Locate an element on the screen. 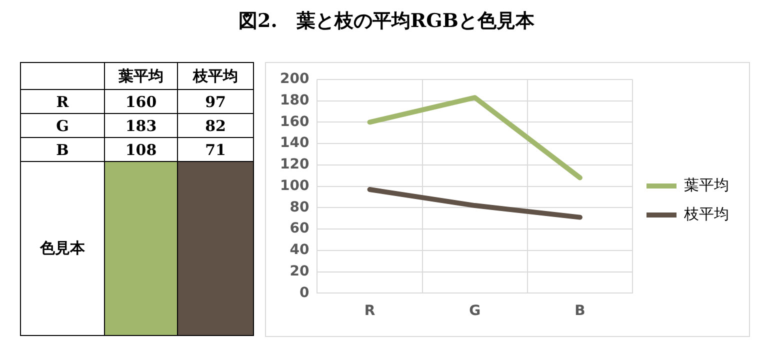 Image resolution: width=773 pixels, height=349 pixels. x-tick-label: G is located at coordinates (475, 311).